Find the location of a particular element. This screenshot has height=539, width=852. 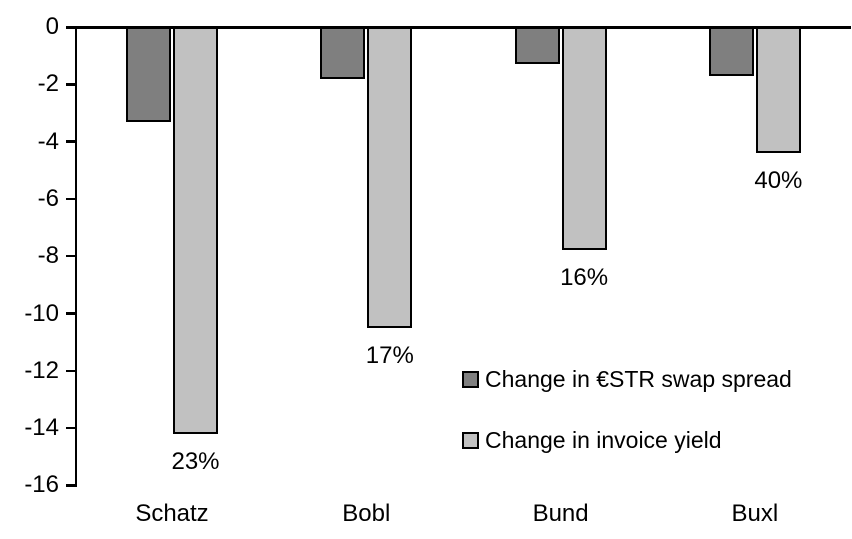

y-tick-label: -14 is located at coordinates (41, 428).